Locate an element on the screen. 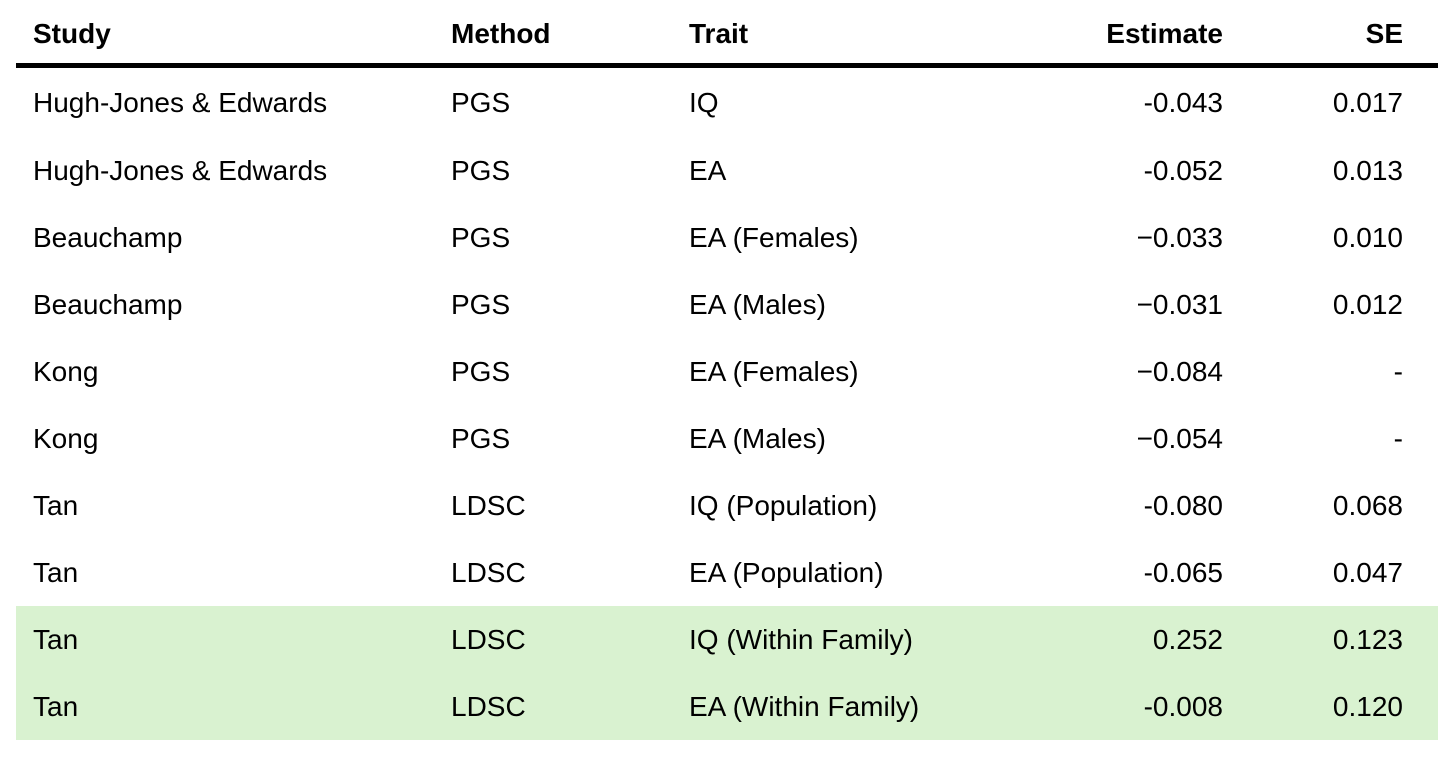 Image resolution: width=1456 pixels, height=761 pixels. header-method: Method is located at coordinates (501, 33).